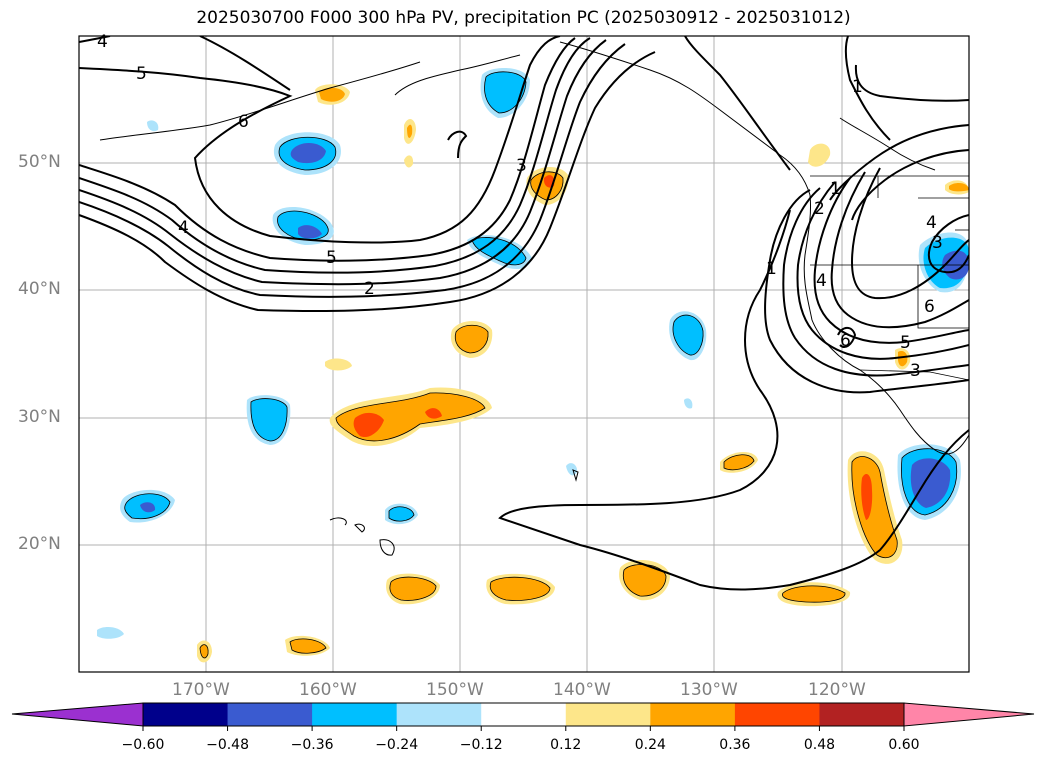  Describe the element at coordinates (481, 745) in the screenshot. I see `colorbar-tick-label: −0.12` at that location.